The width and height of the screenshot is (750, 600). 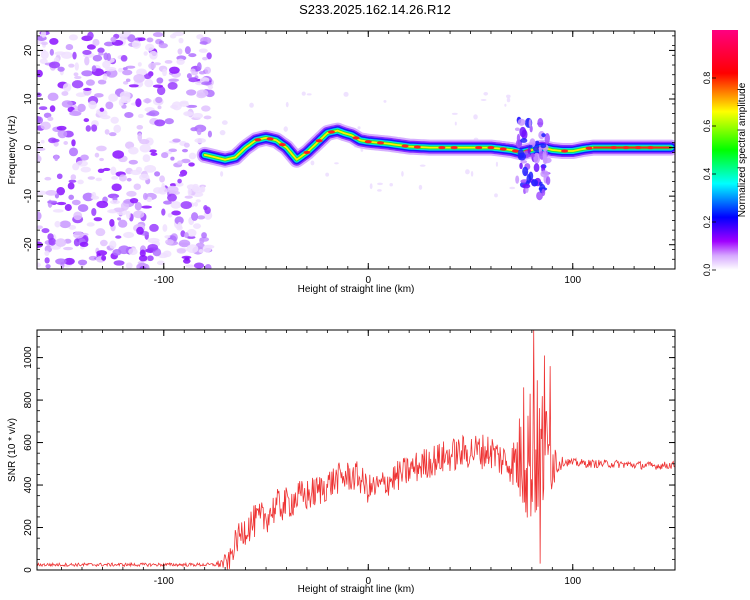 What do you see at coordinates (28, 147) in the screenshot?
I see `y-tick-label: 0` at bounding box center [28, 147].